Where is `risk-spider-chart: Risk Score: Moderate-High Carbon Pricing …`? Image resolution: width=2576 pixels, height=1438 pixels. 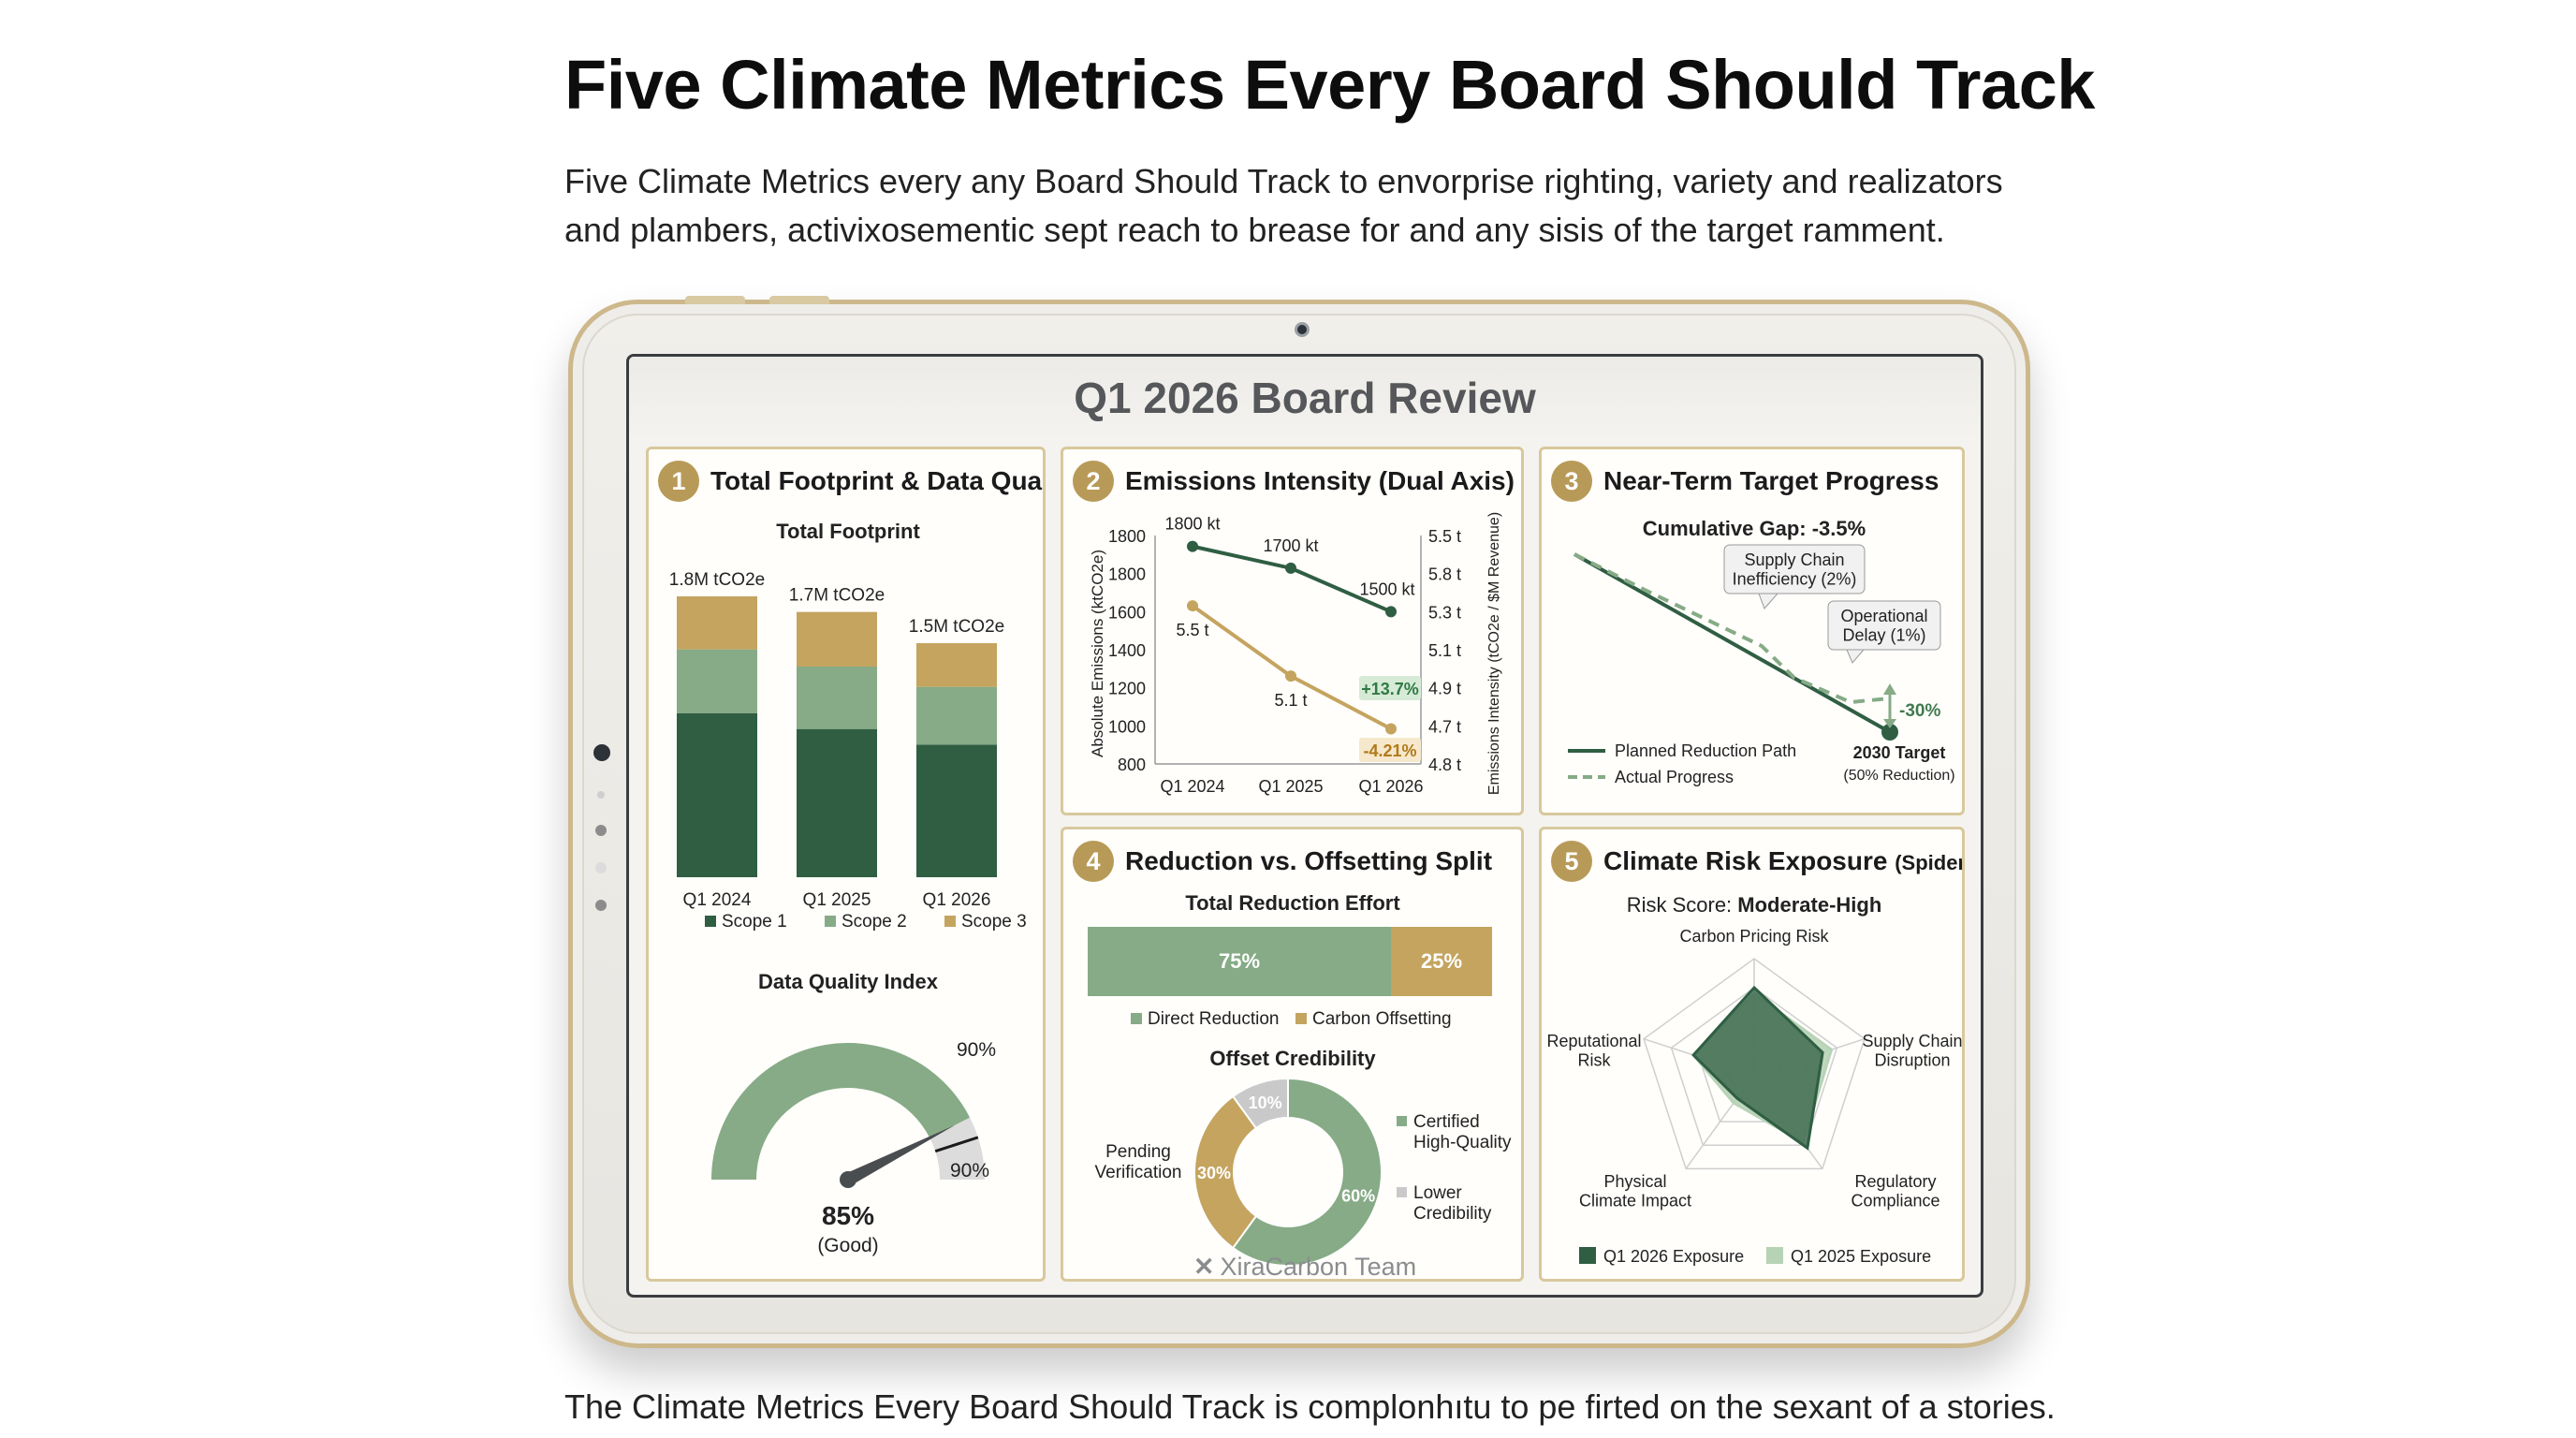
risk-spider-chart: Risk Score: Moderate-High Carbon Pricing … is located at coordinates (1754, 1079).